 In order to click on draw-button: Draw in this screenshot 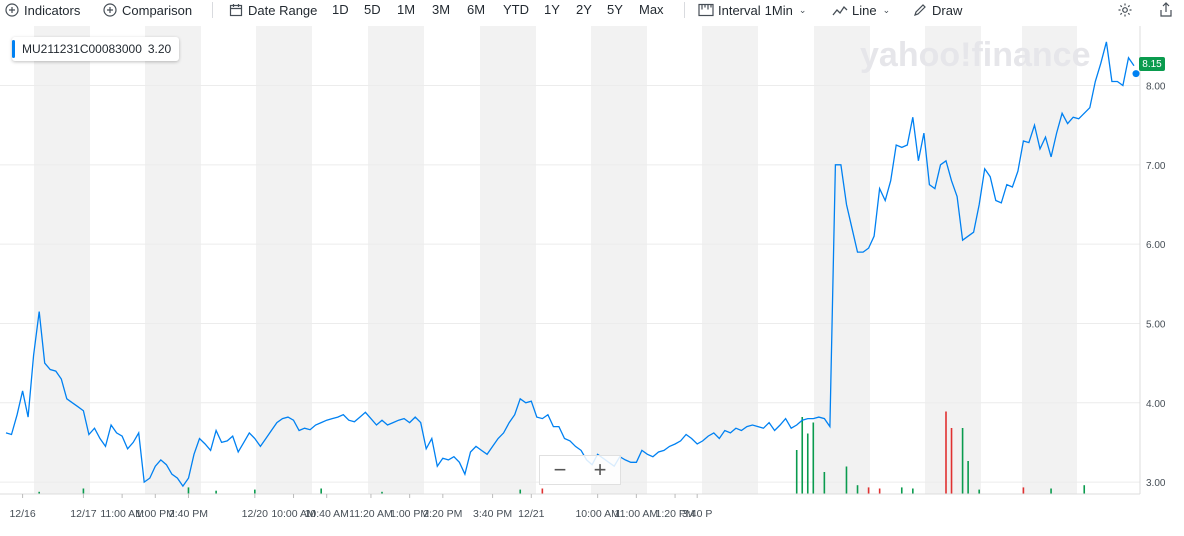, I will do `click(937, 10)`.